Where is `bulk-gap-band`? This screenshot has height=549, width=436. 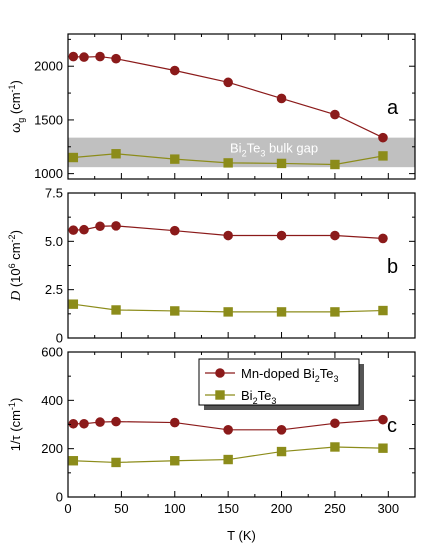 bulk-gap-band is located at coordinates (241, 152).